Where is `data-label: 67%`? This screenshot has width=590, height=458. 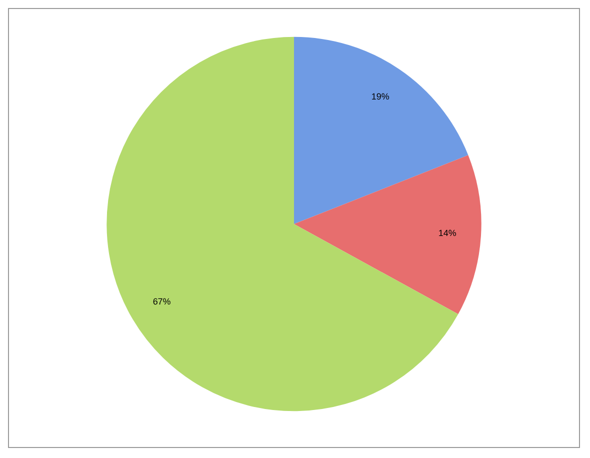
data-label: 67% is located at coordinates (161, 301).